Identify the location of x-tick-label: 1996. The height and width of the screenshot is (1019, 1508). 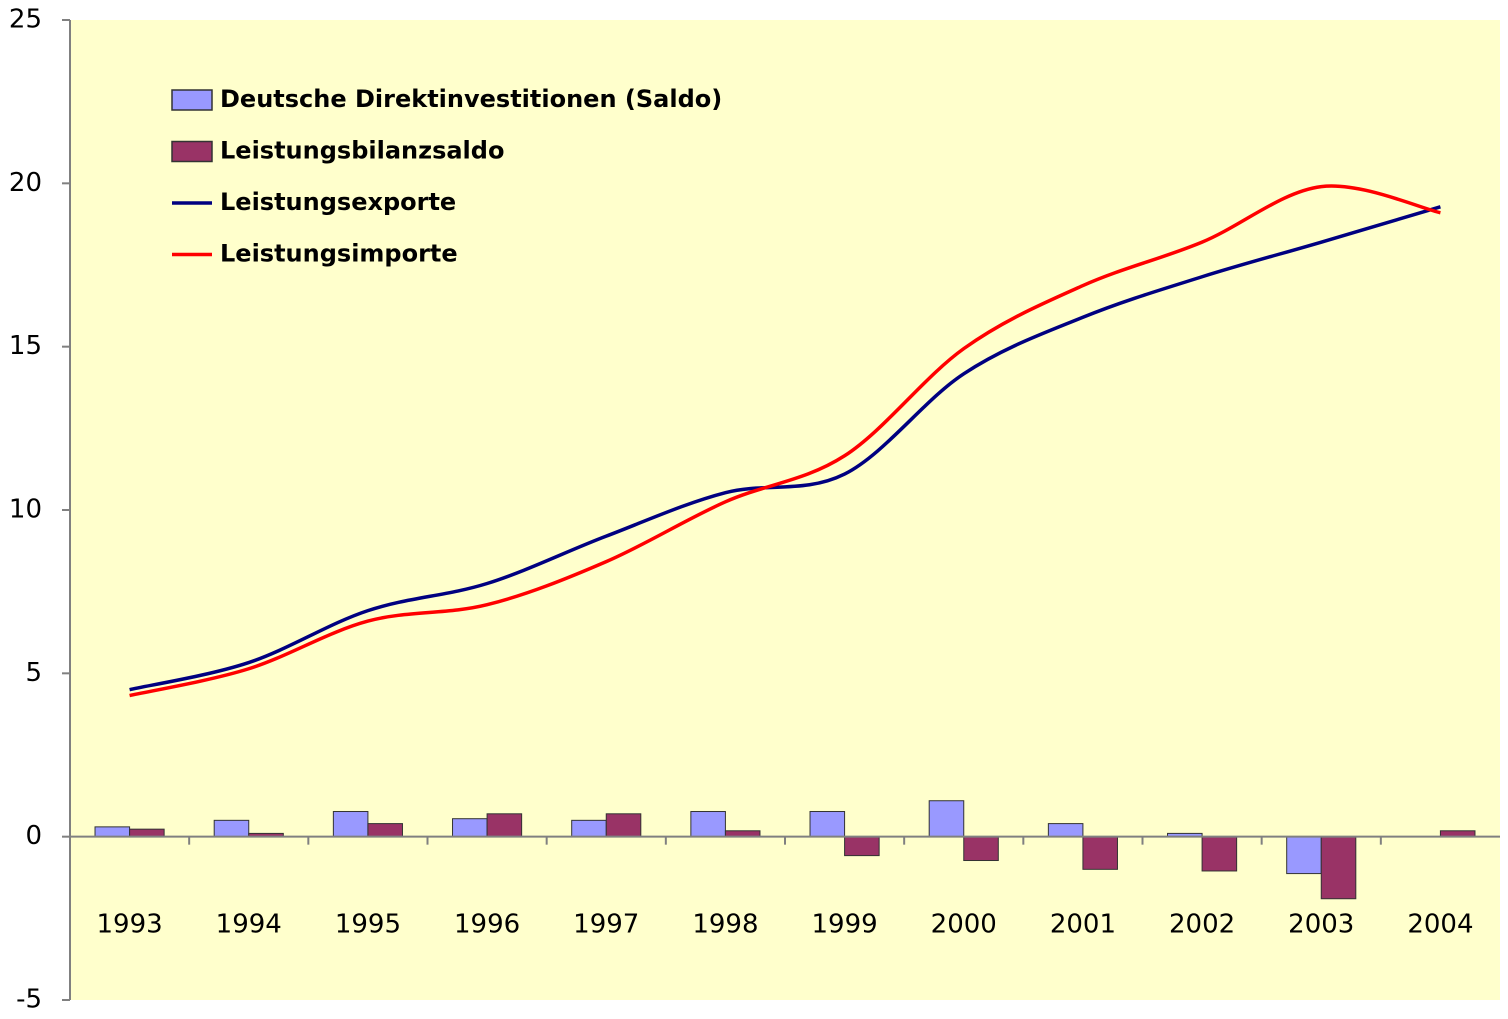
(487, 925).